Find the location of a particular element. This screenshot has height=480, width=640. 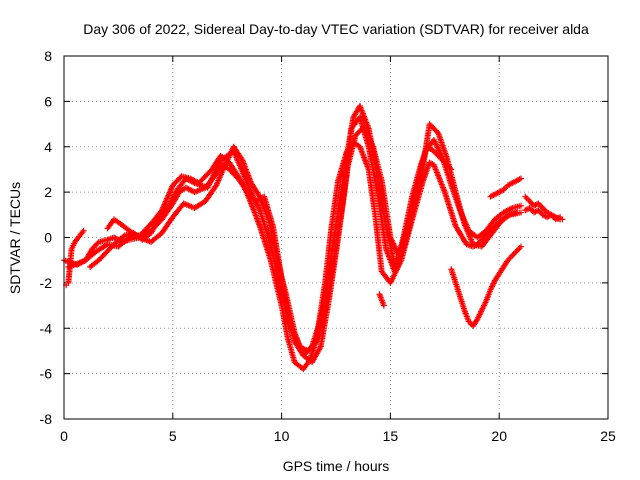

x-tick-label: 10 is located at coordinates (282, 436).